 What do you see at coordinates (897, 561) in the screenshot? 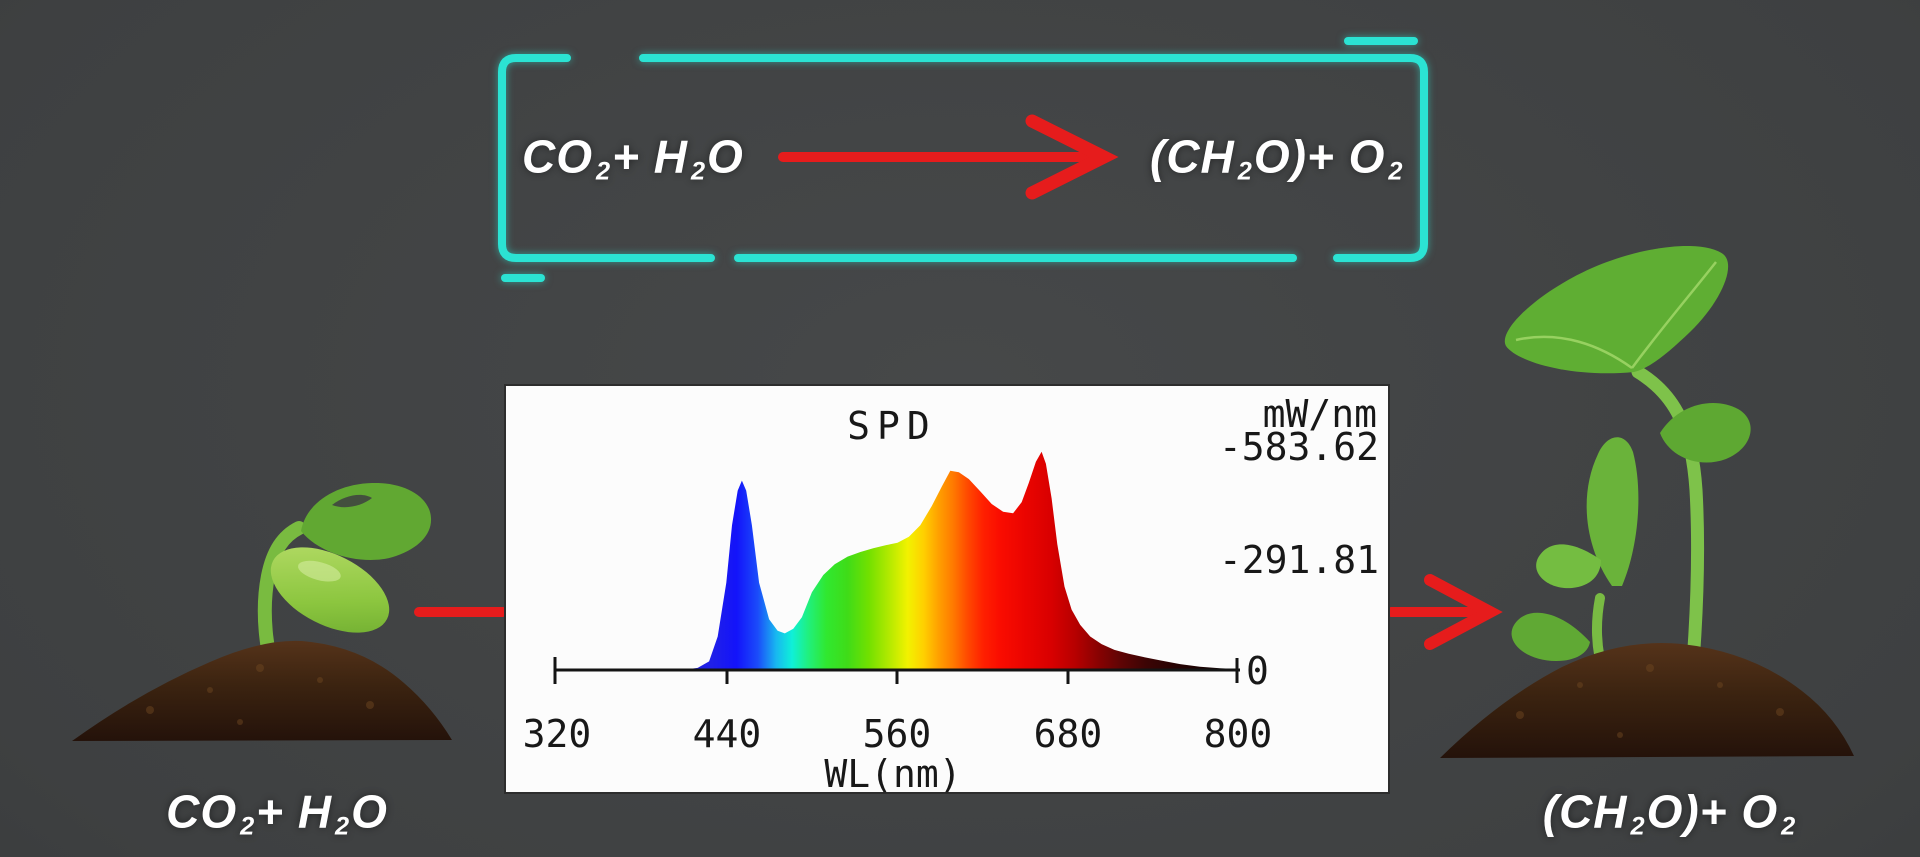
I see `spd-spectrum-area` at bounding box center [897, 561].